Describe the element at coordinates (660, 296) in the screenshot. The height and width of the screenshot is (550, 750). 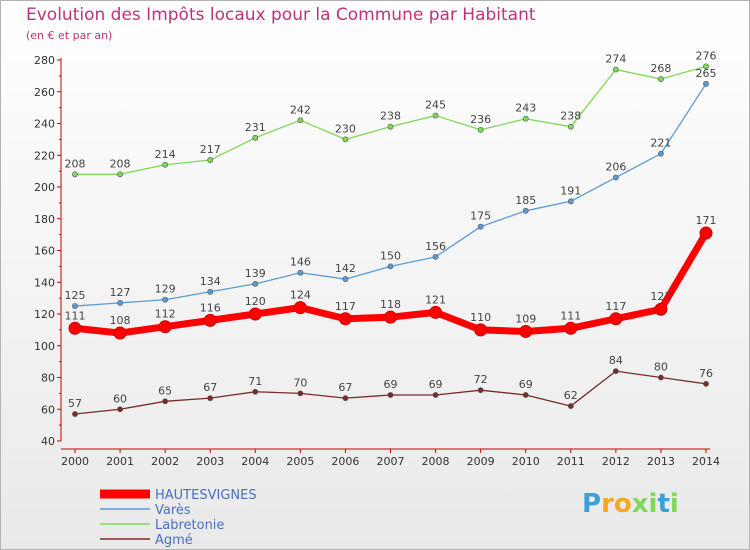
I see `data-label: 123` at that location.